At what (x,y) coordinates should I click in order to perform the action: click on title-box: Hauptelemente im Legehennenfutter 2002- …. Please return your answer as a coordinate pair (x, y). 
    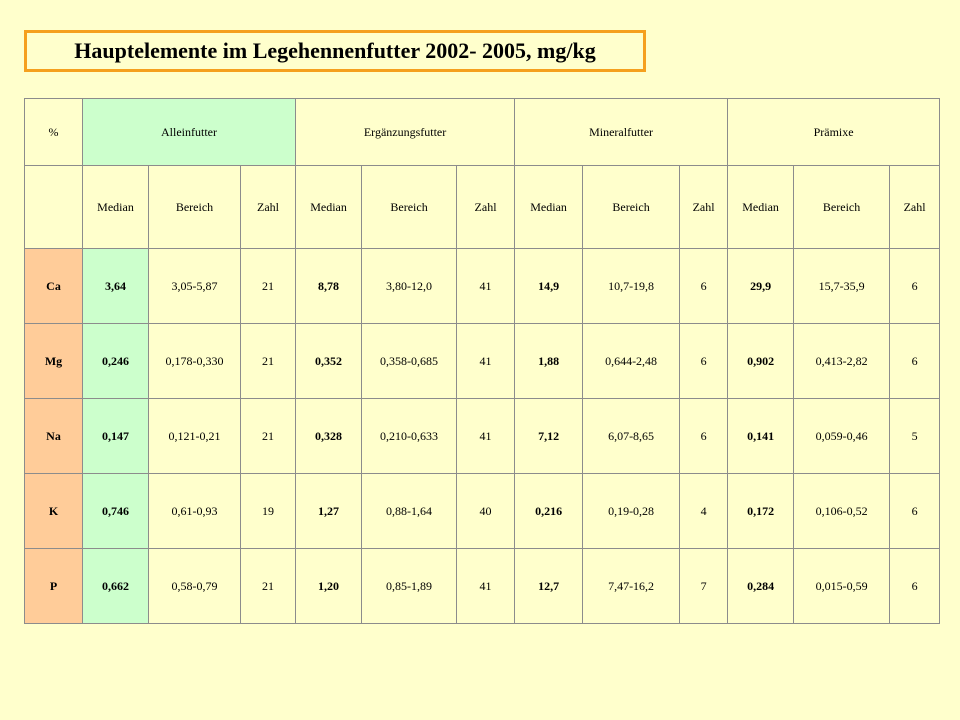
    Looking at the image, I should click on (335, 51).